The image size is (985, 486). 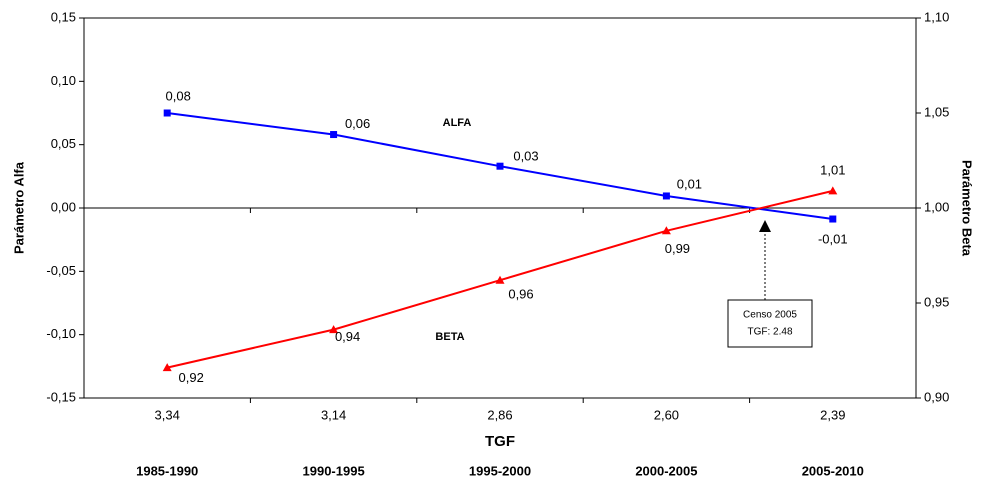 What do you see at coordinates (967, 208) in the screenshot?
I see `y2-axis-label: Parámetro Beta` at bounding box center [967, 208].